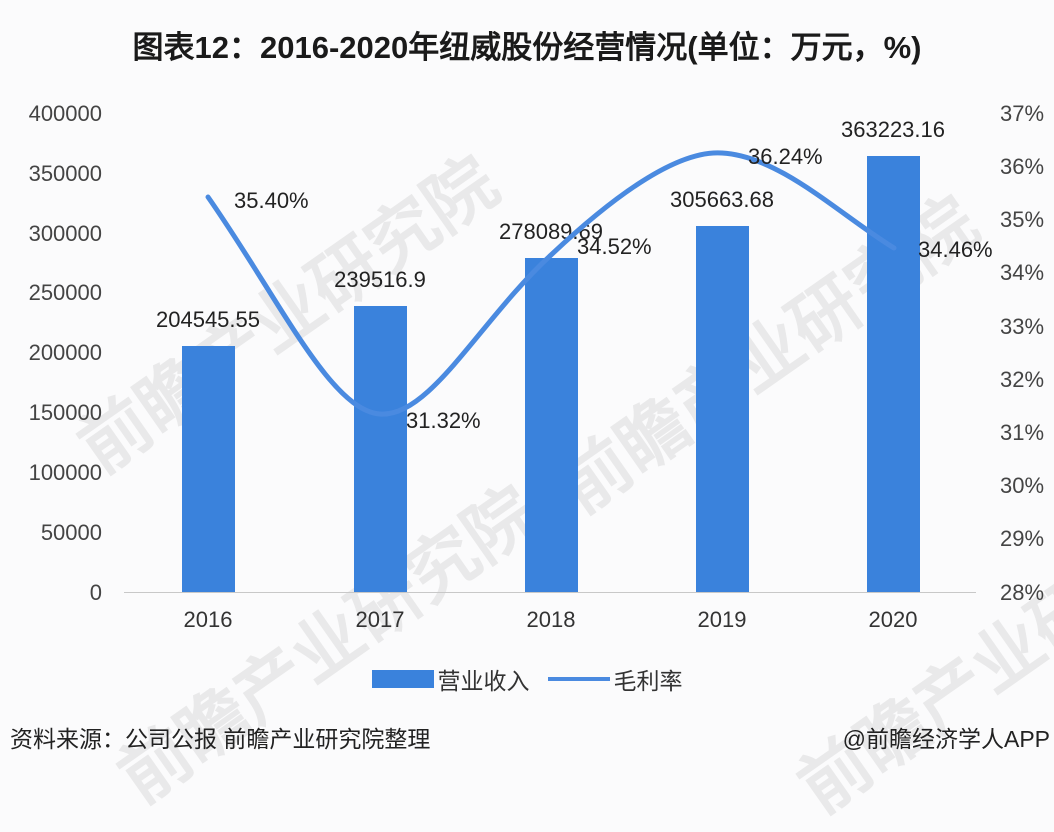  I want to click on x-axis-tick: 2020, so click(893, 619).